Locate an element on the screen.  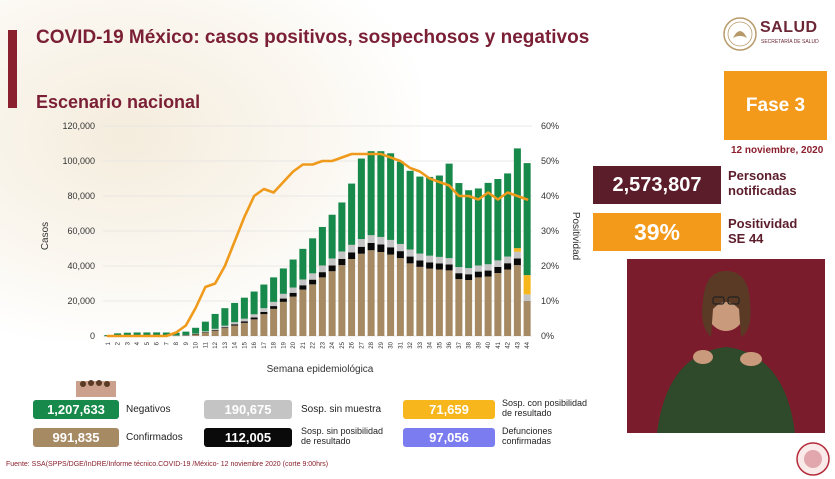
phase-badge: Fase 3 is located at coordinates (775, 105).